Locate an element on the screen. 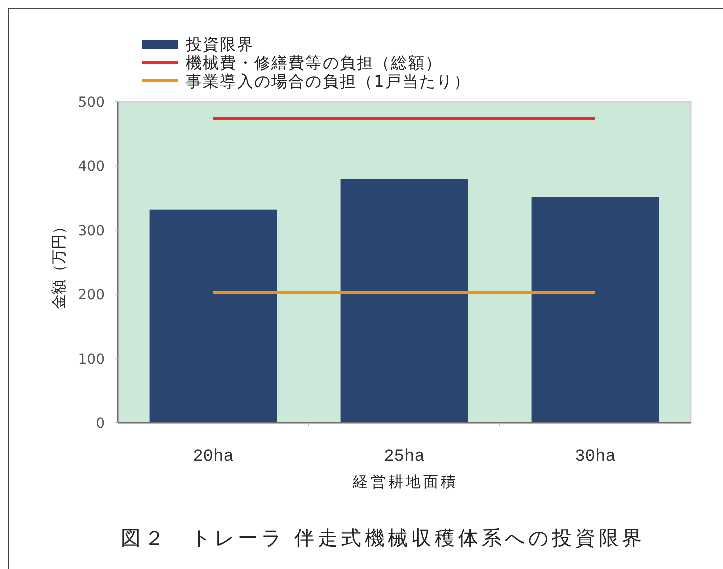 The width and height of the screenshot is (723, 569). ylabel: 金額（万円） is located at coordinates (59, 265).